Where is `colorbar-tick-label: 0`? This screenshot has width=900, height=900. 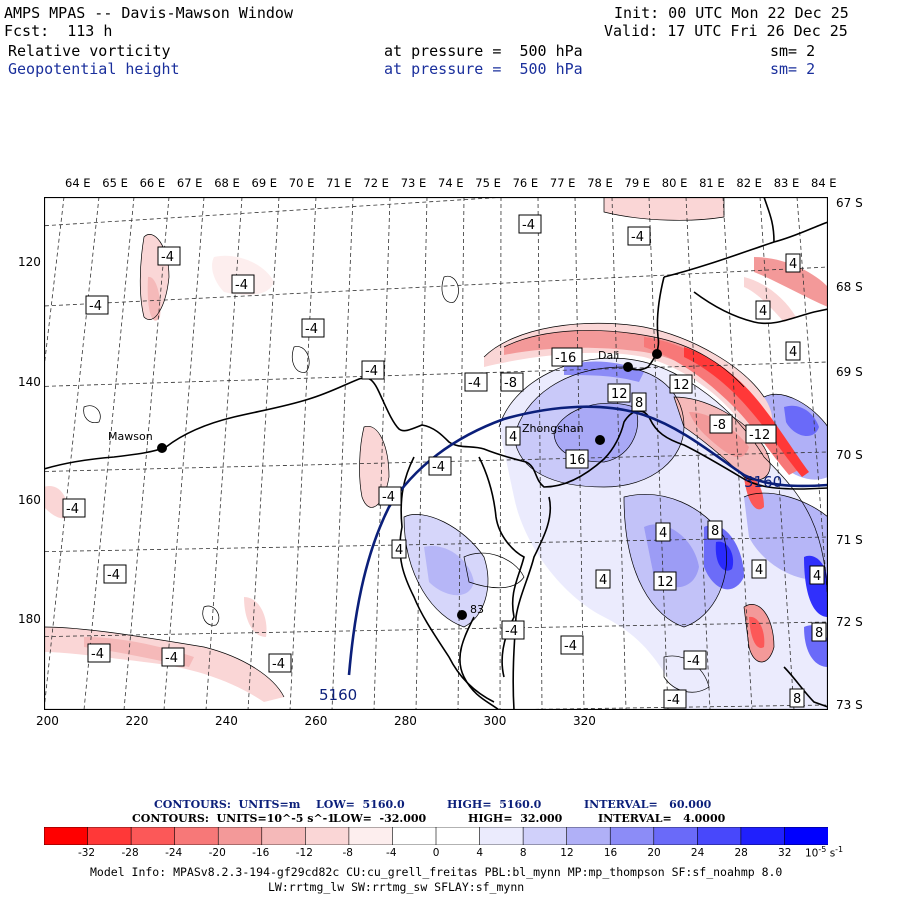
colorbar-tick-label: 0 is located at coordinates (436, 853).